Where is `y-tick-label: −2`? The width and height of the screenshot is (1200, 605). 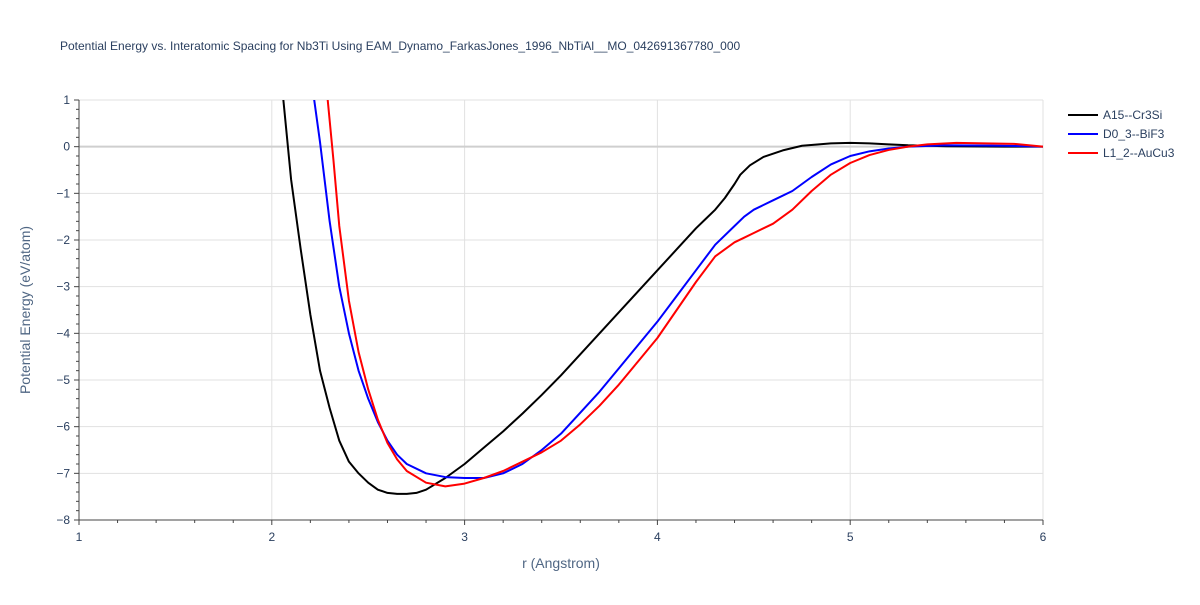 y-tick-label: −2 is located at coordinates (63, 240).